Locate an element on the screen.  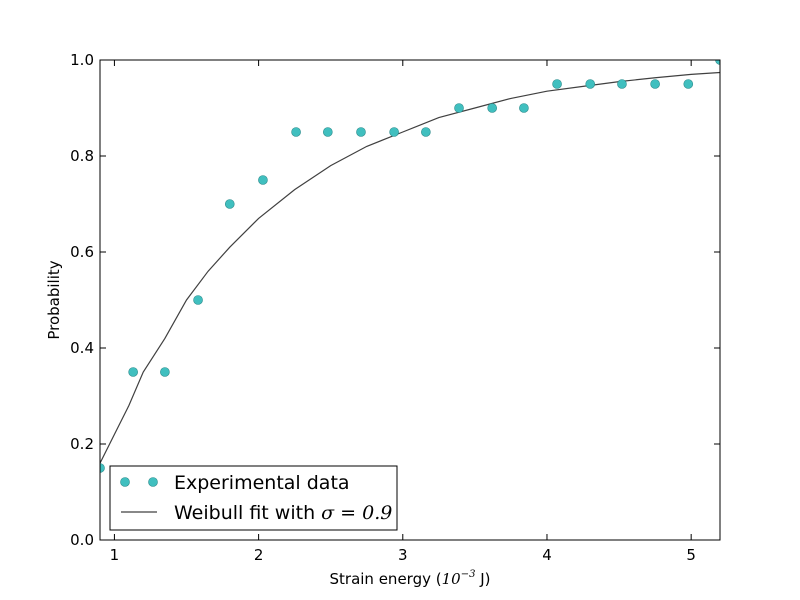
x-axis-label-suffix: J) is located at coordinates (482, 579).